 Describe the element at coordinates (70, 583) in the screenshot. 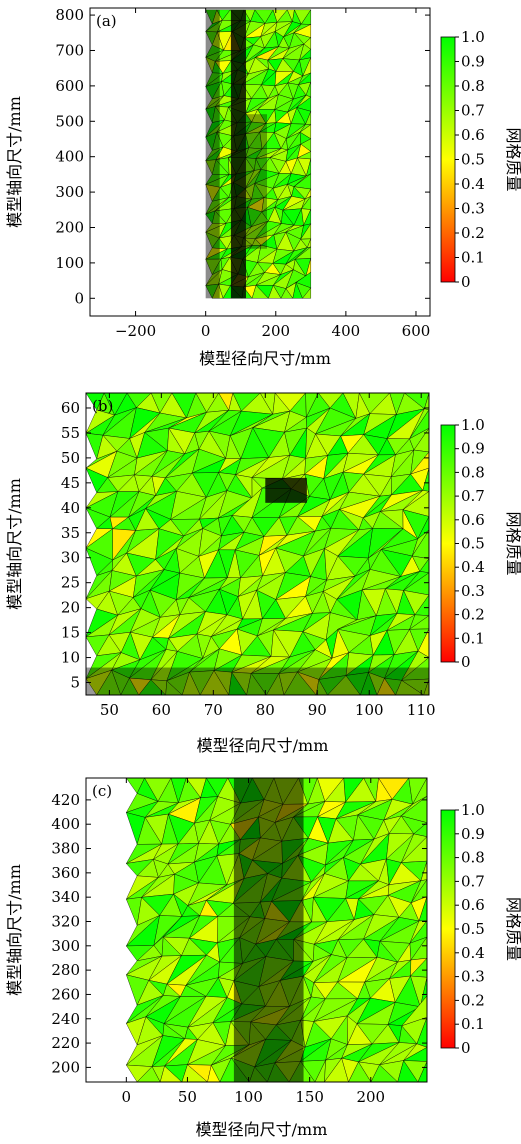

I see `y-tick-label: 25` at that location.